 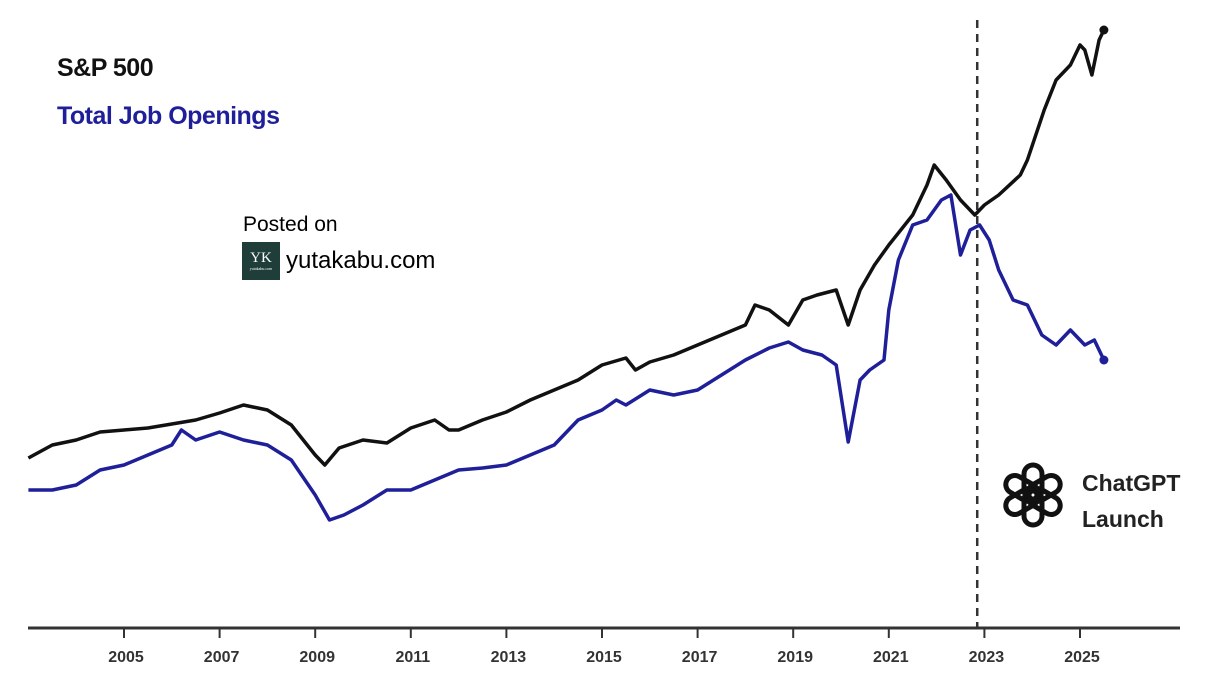 What do you see at coordinates (1104, 360) in the screenshot?
I see `series-end-point-job-openings` at bounding box center [1104, 360].